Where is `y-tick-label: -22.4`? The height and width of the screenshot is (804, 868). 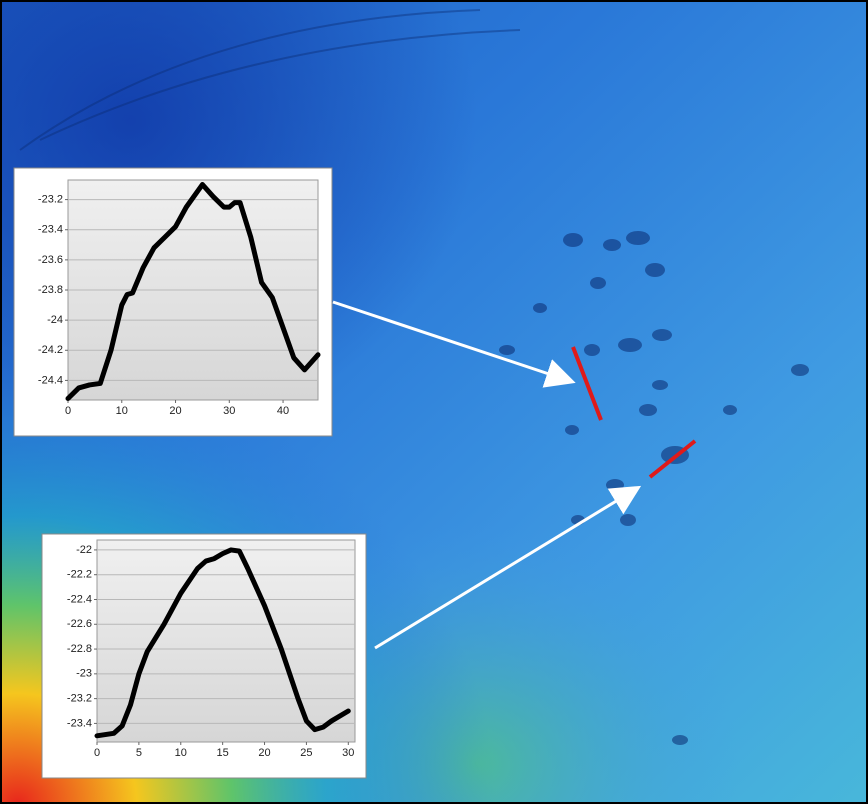 y-tick-label: -22.4 is located at coordinates (79, 599).